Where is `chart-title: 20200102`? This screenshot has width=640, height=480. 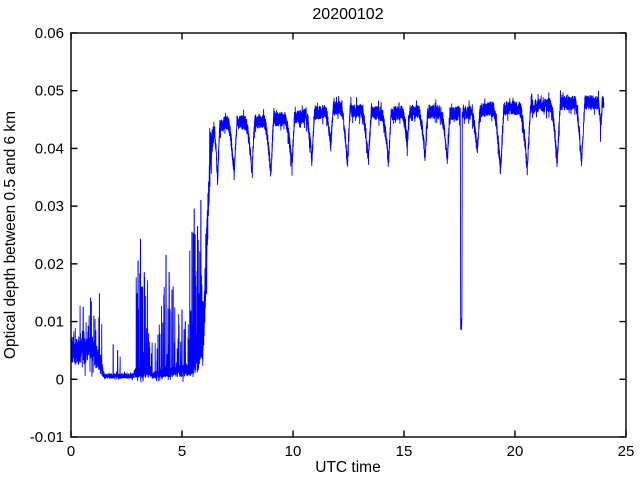 chart-title: 20200102 is located at coordinates (347, 14).